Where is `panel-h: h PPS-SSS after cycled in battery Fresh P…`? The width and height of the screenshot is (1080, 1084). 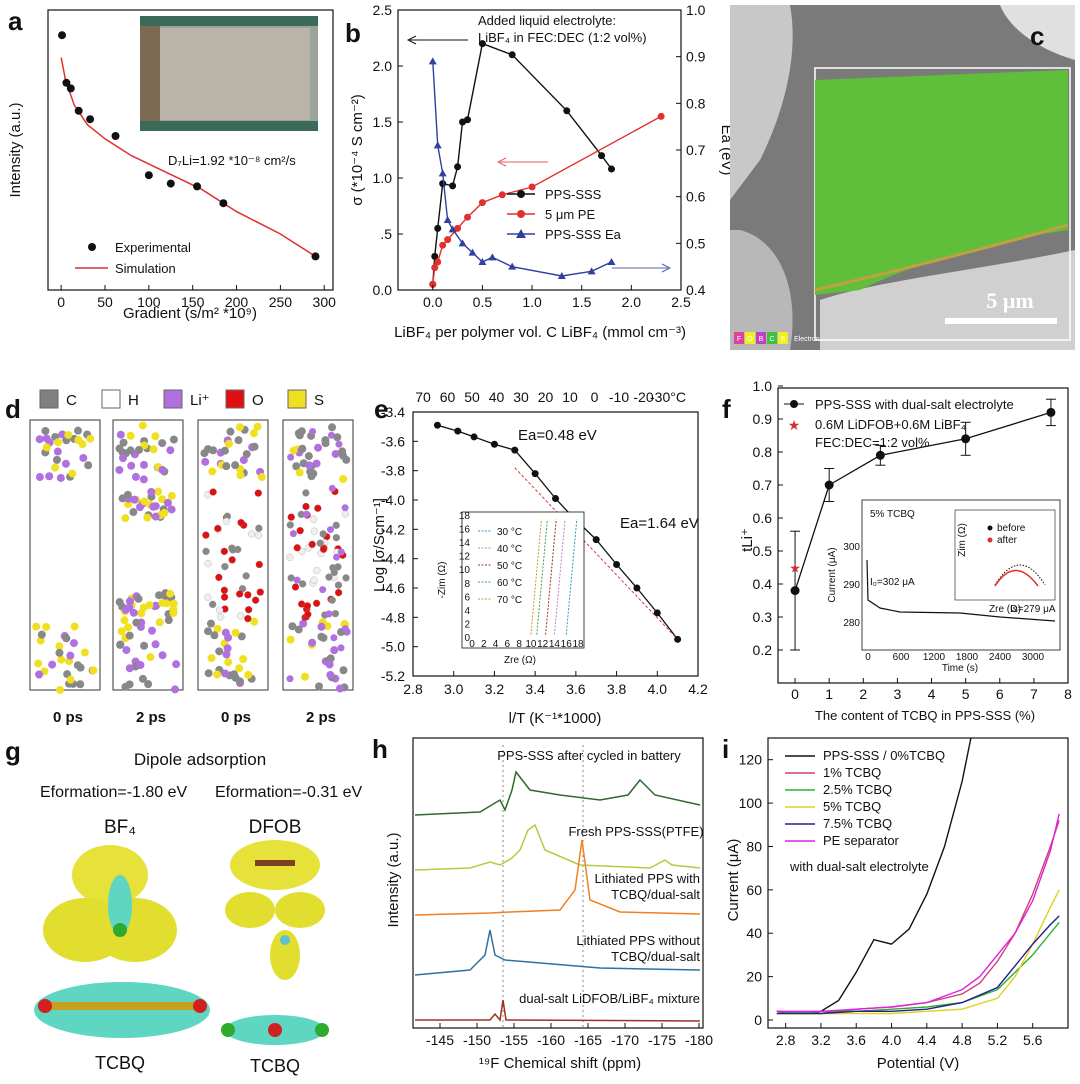 panel-h: h PPS-SSS after cycled in battery Fresh P… is located at coordinates (542, 903).